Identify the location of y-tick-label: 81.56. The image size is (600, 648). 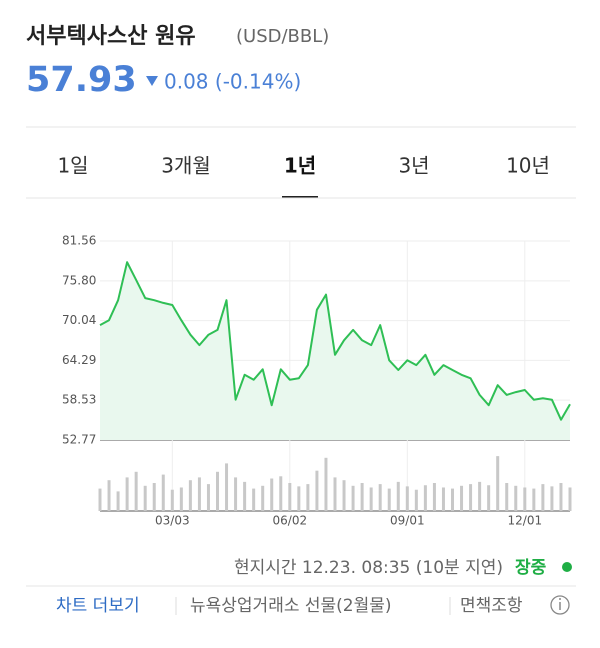
(79, 241).